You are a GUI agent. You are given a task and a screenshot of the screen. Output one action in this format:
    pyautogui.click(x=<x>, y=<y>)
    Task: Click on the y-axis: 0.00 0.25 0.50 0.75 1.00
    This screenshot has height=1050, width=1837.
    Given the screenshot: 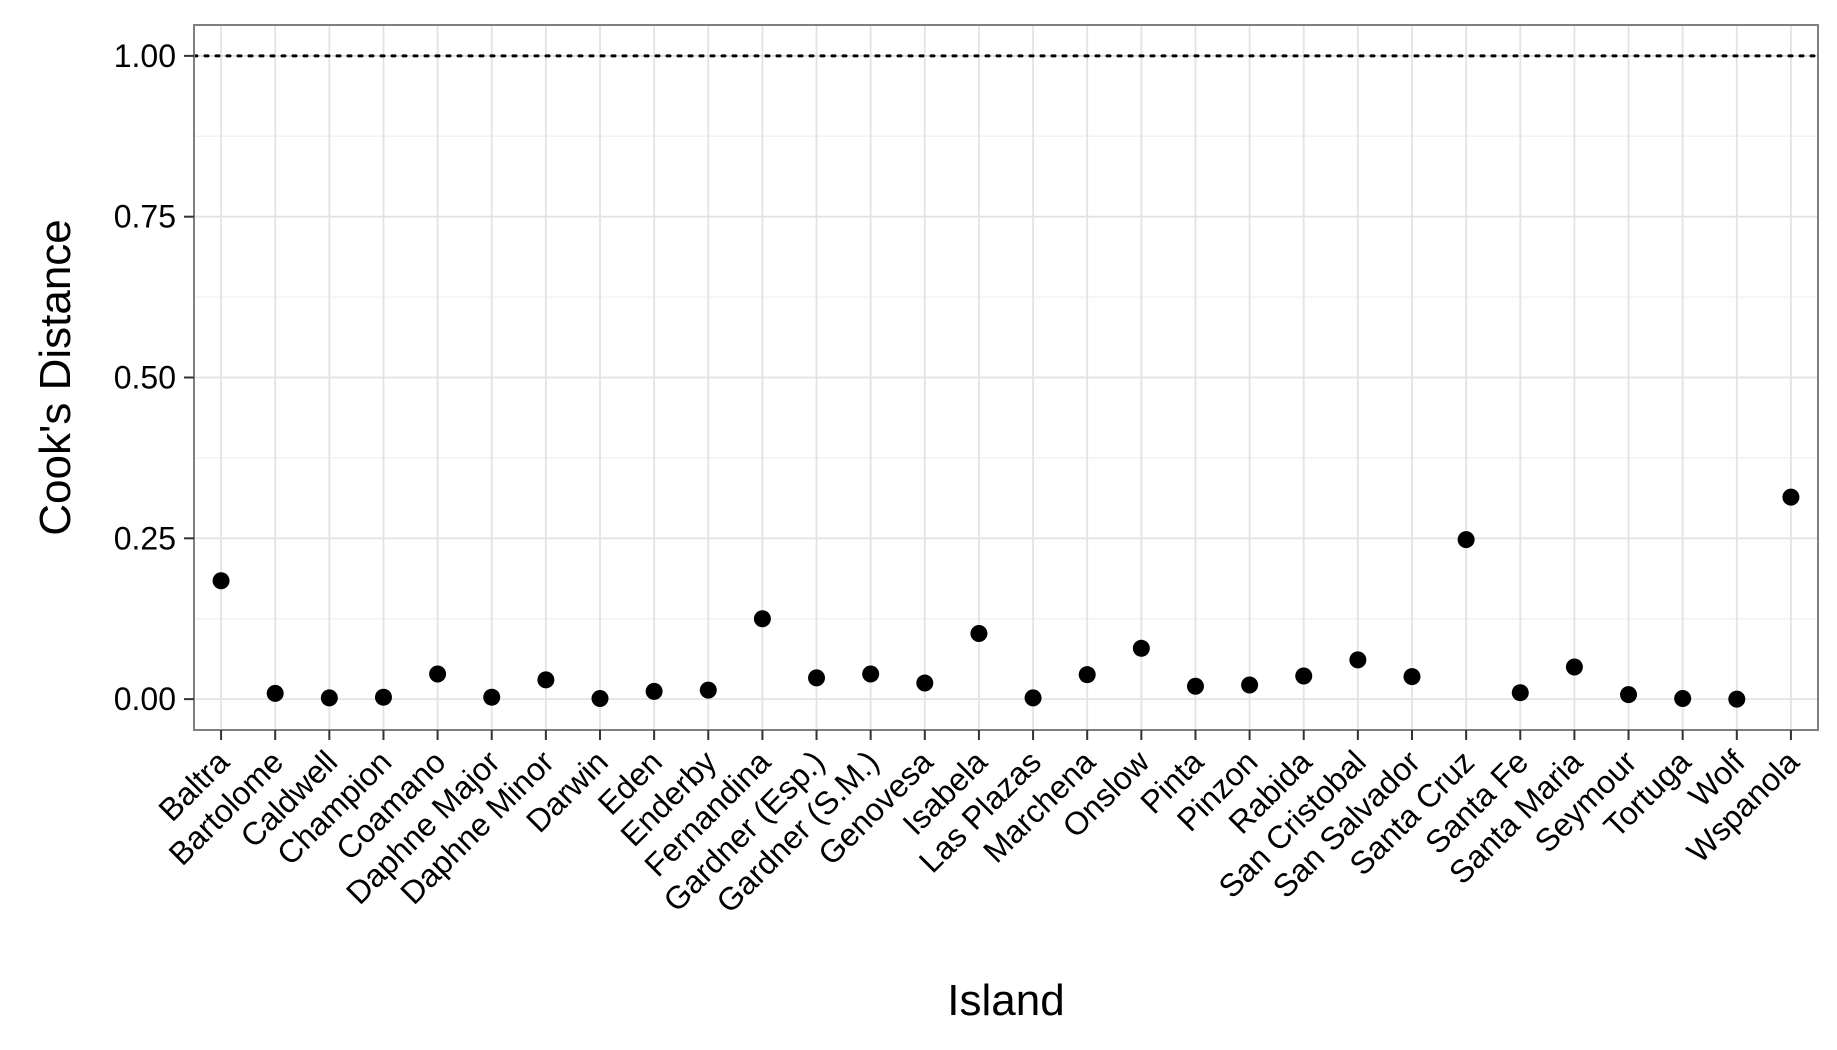 What is the action you would take?
    pyautogui.click(x=154, y=377)
    